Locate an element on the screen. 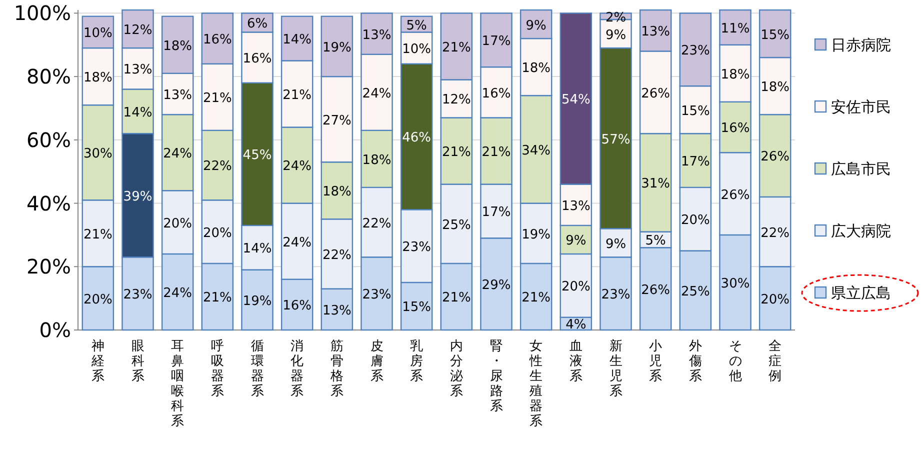 Image resolution: width=921 pixels, height=450 pixels. x-tick-label: 筋骨格系 is located at coordinates (336, 369).